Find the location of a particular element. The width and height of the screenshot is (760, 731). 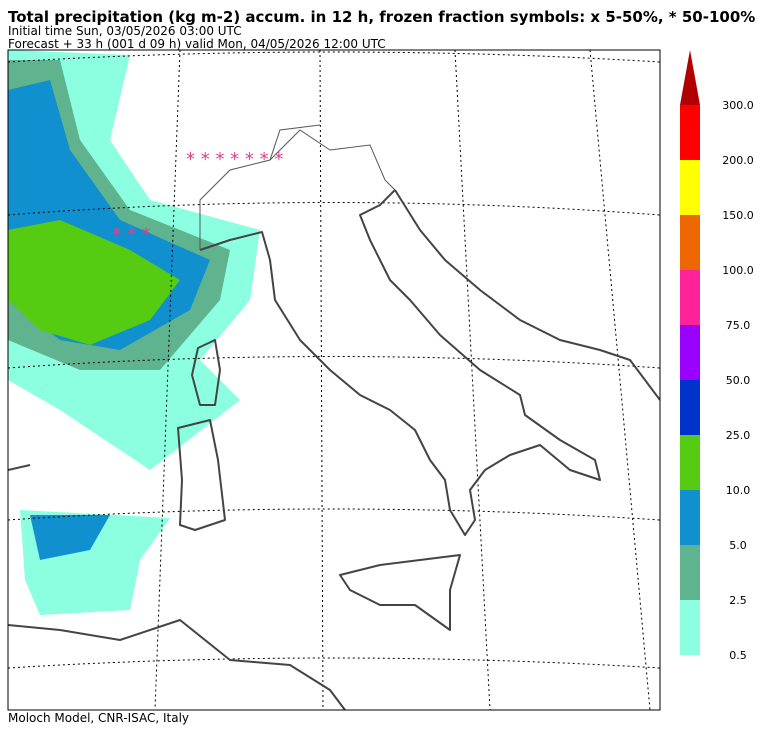

colorbar-label: 300.0 is located at coordinates (738, 105).